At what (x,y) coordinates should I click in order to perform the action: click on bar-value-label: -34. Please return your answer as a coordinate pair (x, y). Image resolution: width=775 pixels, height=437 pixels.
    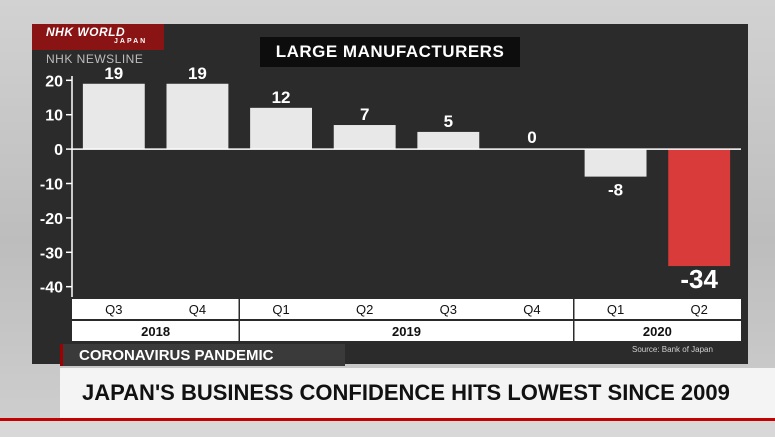
    Looking at the image, I should click on (699, 279).